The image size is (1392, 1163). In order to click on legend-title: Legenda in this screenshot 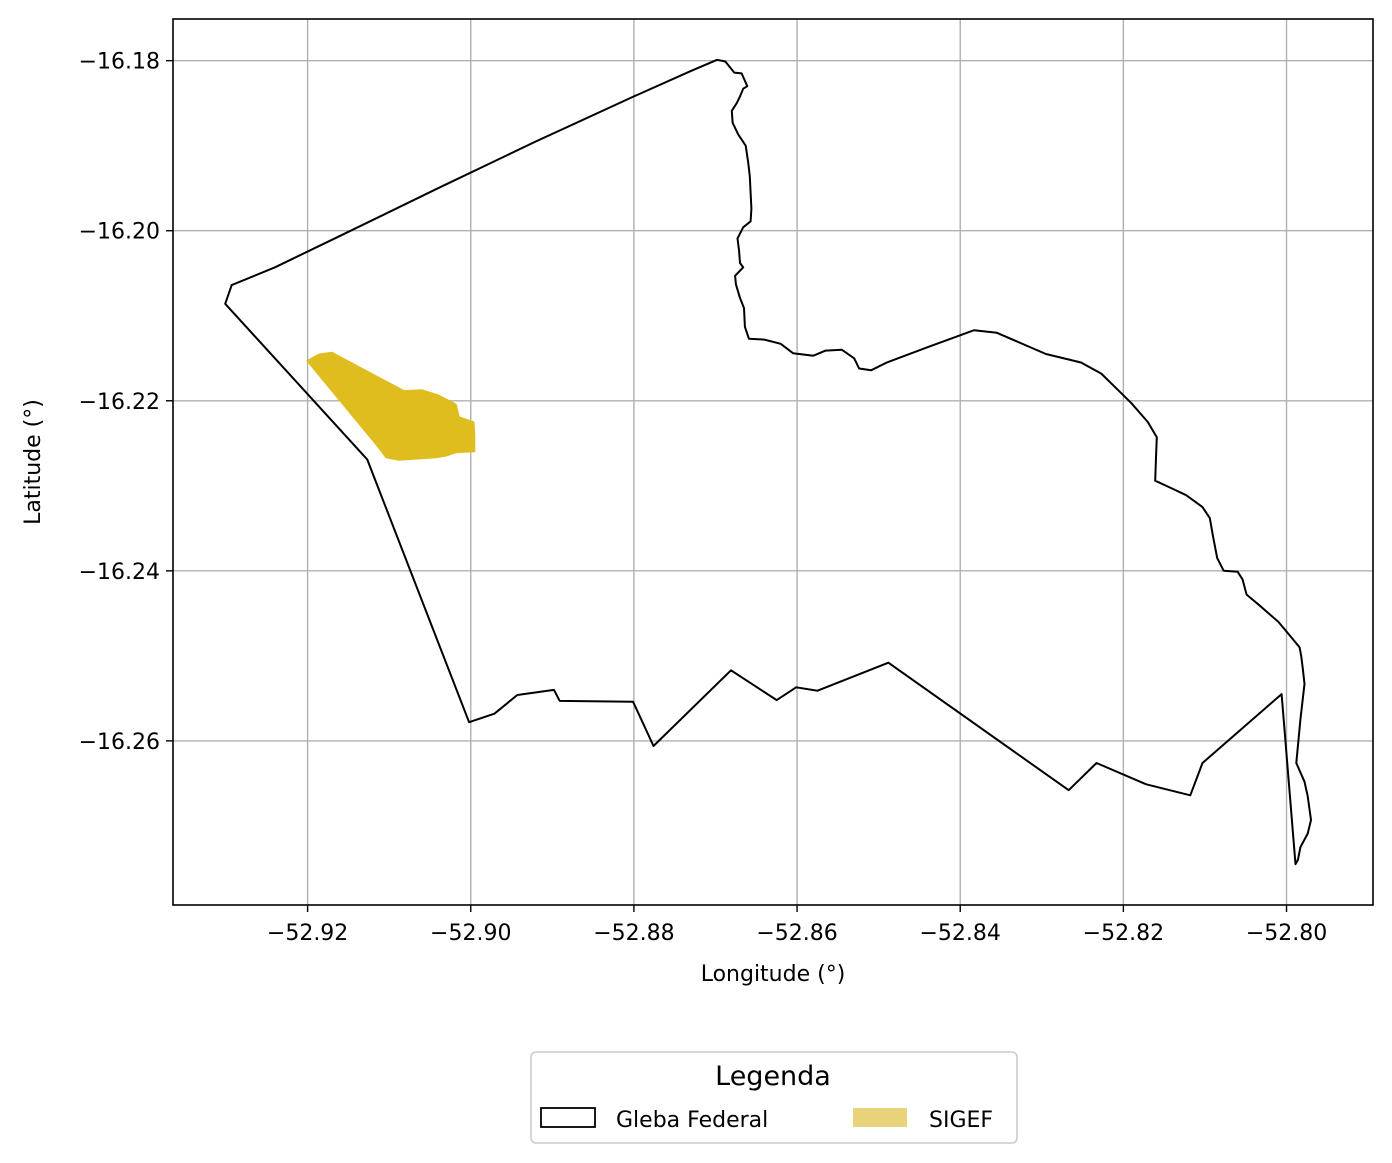, I will do `click(773, 1076)`.